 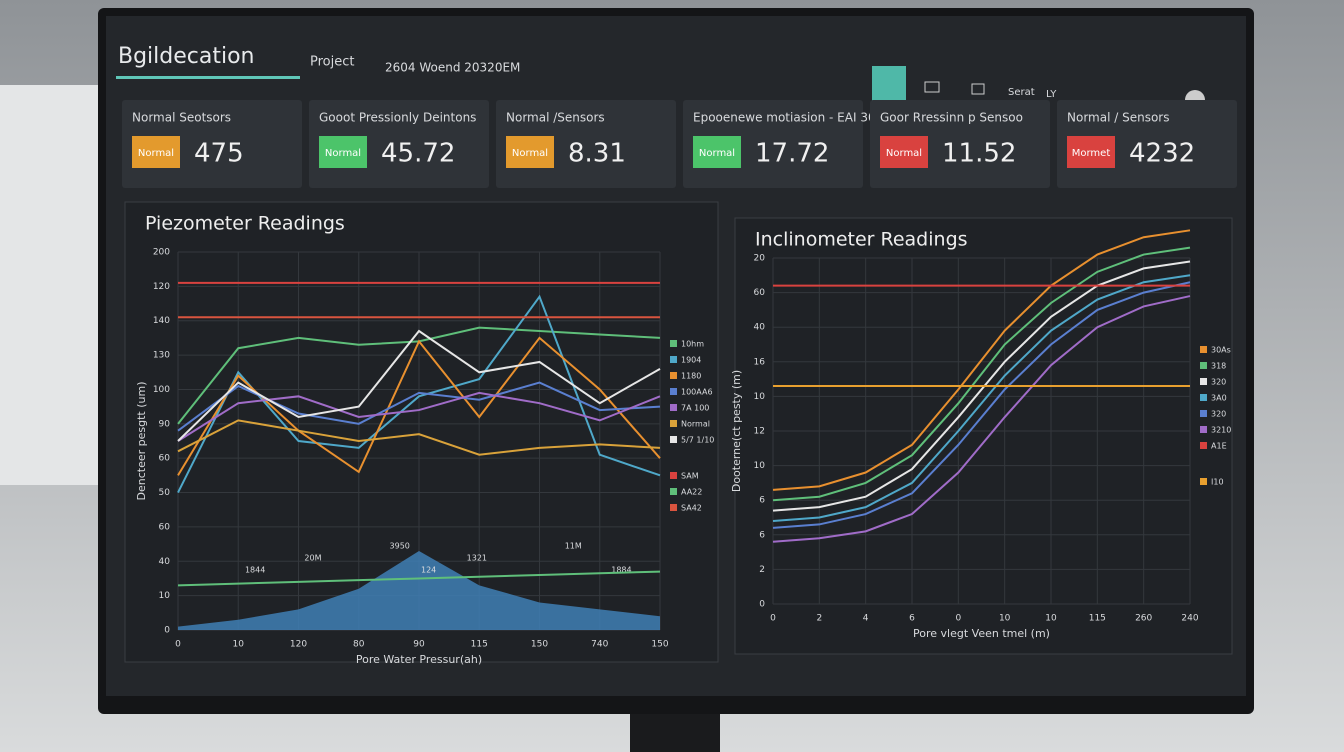 What do you see at coordinates (1162, 154) in the screenshot?
I see `card-value: 4232` at bounding box center [1162, 154].